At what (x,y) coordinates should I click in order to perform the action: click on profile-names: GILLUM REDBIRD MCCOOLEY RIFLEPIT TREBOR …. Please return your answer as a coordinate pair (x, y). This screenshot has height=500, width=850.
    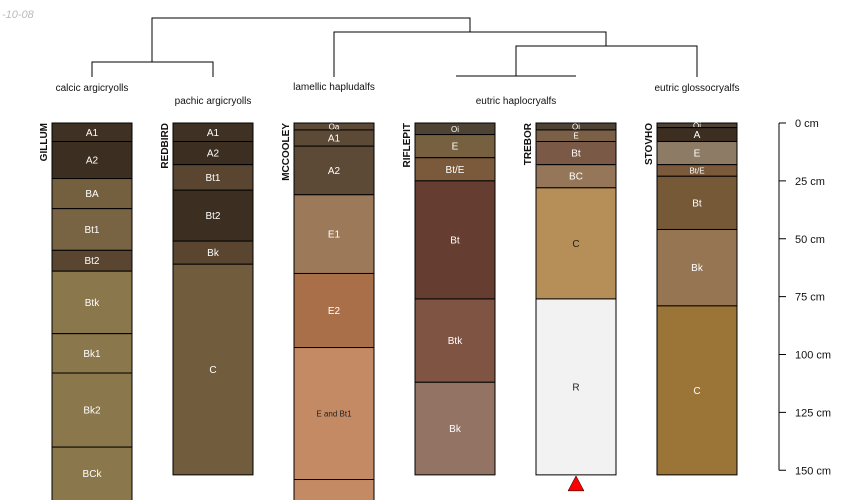
    Looking at the image, I should click on (347, 151).